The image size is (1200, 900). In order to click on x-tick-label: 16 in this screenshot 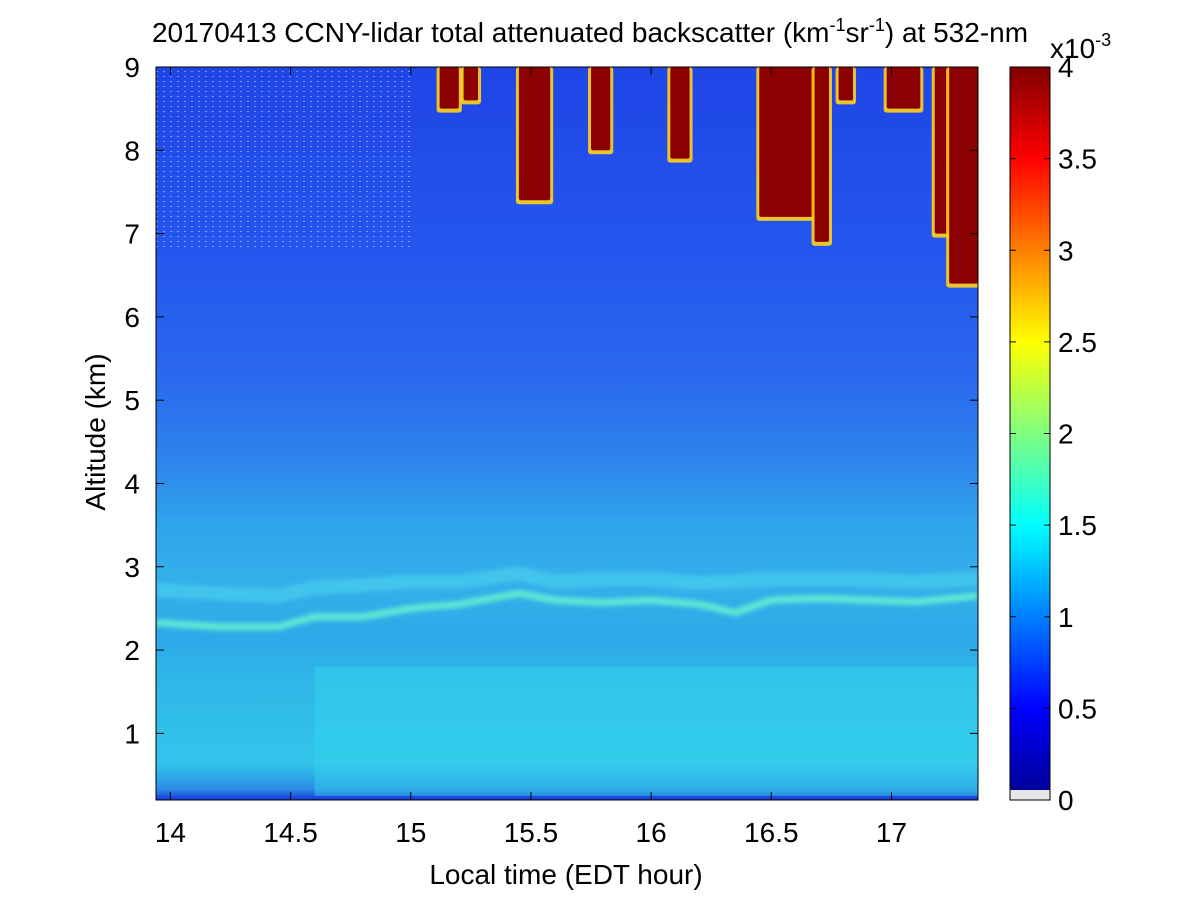, I will do `click(651, 832)`.